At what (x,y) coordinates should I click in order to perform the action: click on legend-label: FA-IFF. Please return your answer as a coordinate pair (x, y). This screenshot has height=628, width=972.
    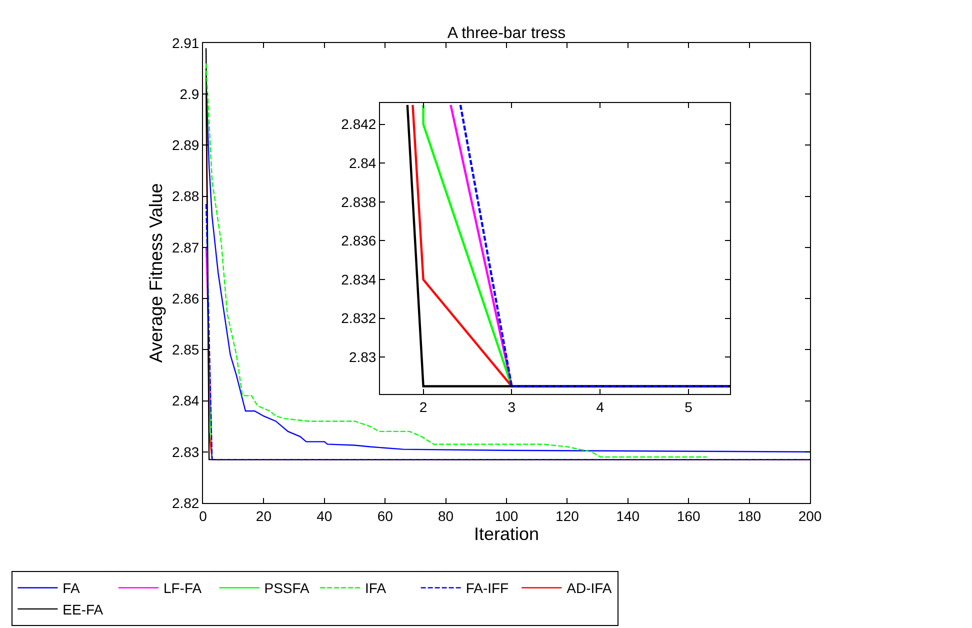
    Looking at the image, I should click on (487, 588).